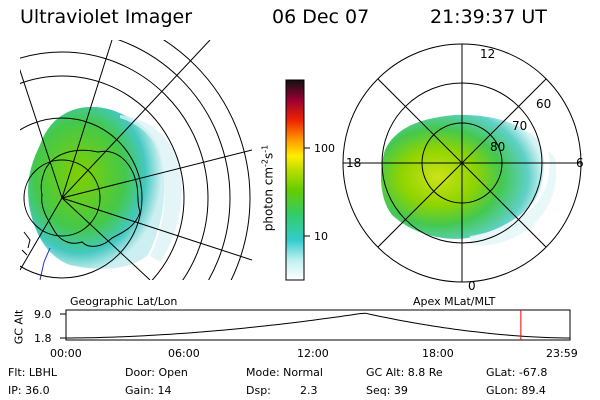 The height and width of the screenshot is (400, 600). What do you see at coordinates (404, 372) in the screenshot?
I see `gc-alt-readout: GC Alt: 8.8 Re` at bounding box center [404, 372].